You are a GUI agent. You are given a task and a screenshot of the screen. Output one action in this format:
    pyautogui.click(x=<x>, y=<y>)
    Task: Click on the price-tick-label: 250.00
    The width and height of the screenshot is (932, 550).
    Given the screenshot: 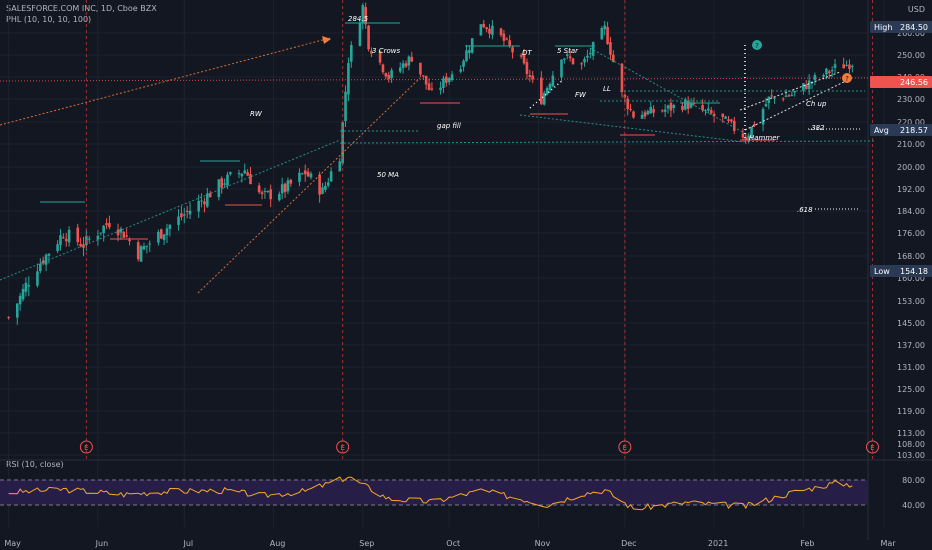 What is the action you would take?
    pyautogui.click(x=911, y=55)
    